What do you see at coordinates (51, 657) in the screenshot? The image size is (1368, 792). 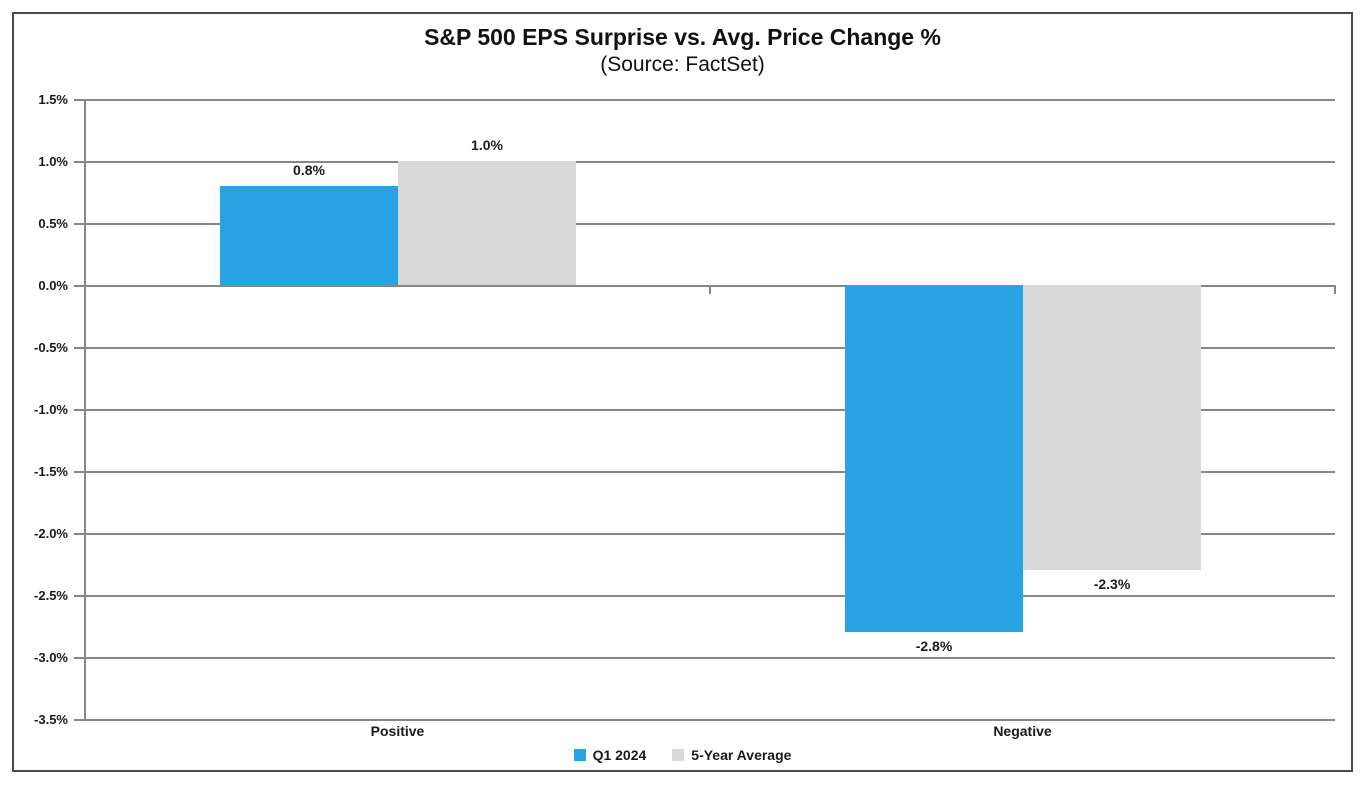 I see `y-axis-label: -3.0%` at bounding box center [51, 657].